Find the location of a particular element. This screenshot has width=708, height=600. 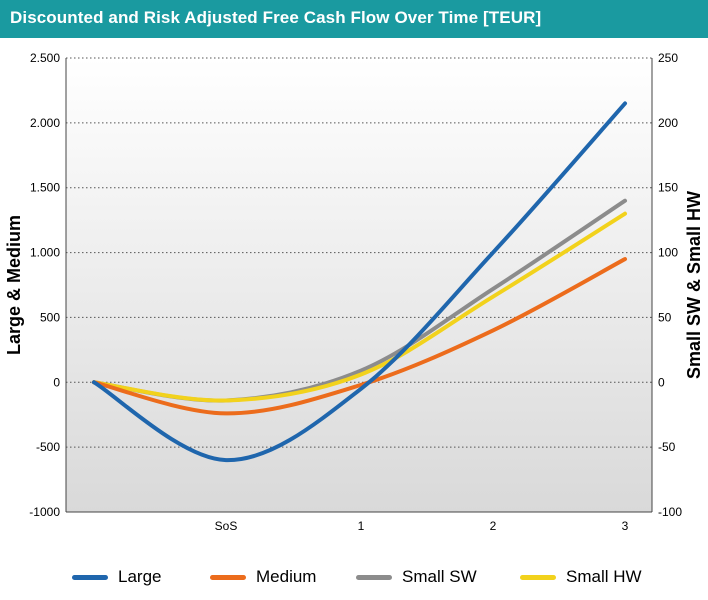

y-tick-label-left: 1.000 is located at coordinates (45, 253).